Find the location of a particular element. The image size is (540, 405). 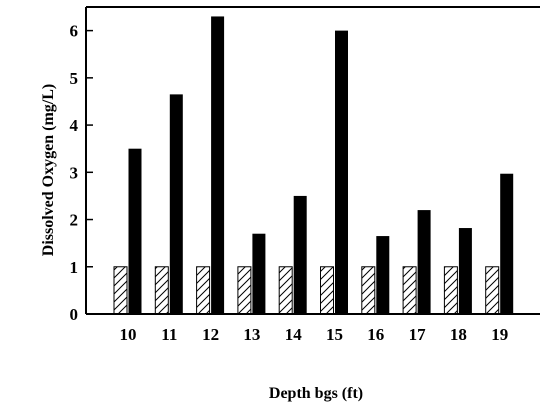

x-tick-label: 19 is located at coordinates (499, 334).